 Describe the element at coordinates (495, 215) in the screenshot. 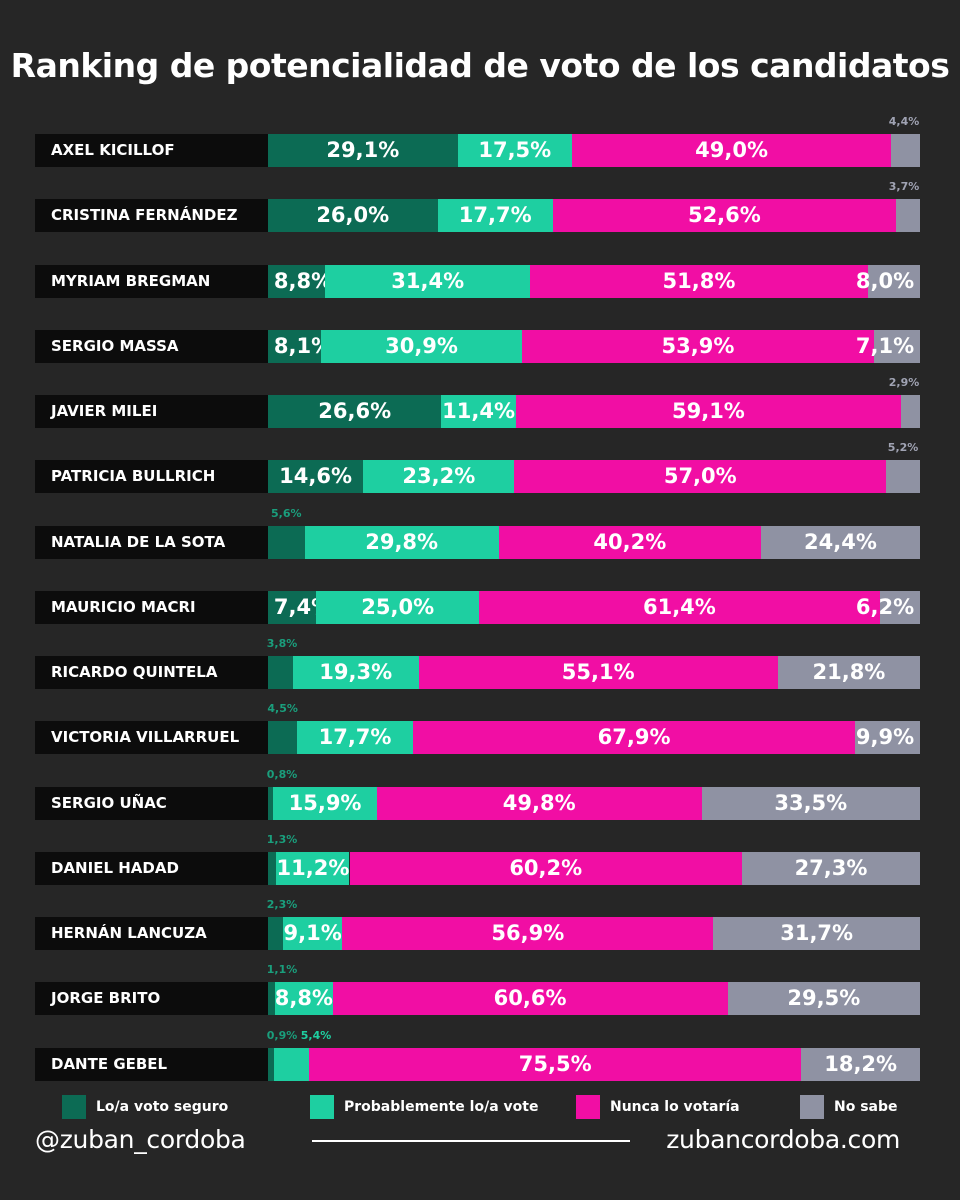

I see `segment-value-label: 17,7%` at that location.